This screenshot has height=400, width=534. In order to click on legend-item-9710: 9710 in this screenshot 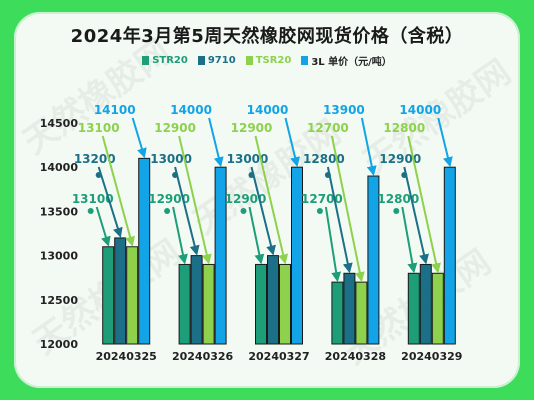, I will do `click(216, 60)`.